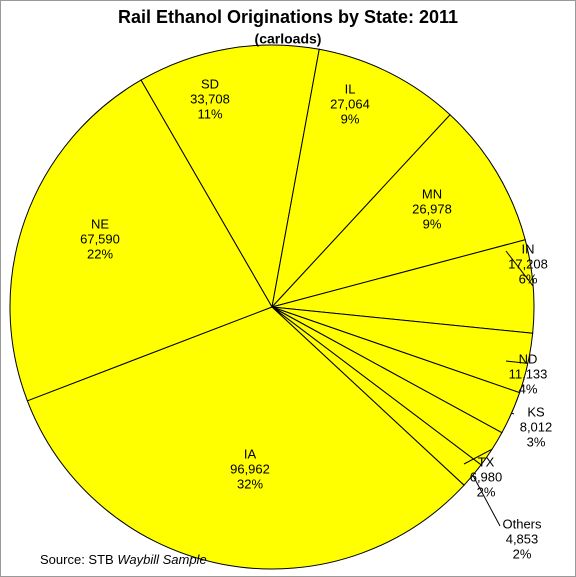  I want to click on slice-label: KS, so click(536, 411).